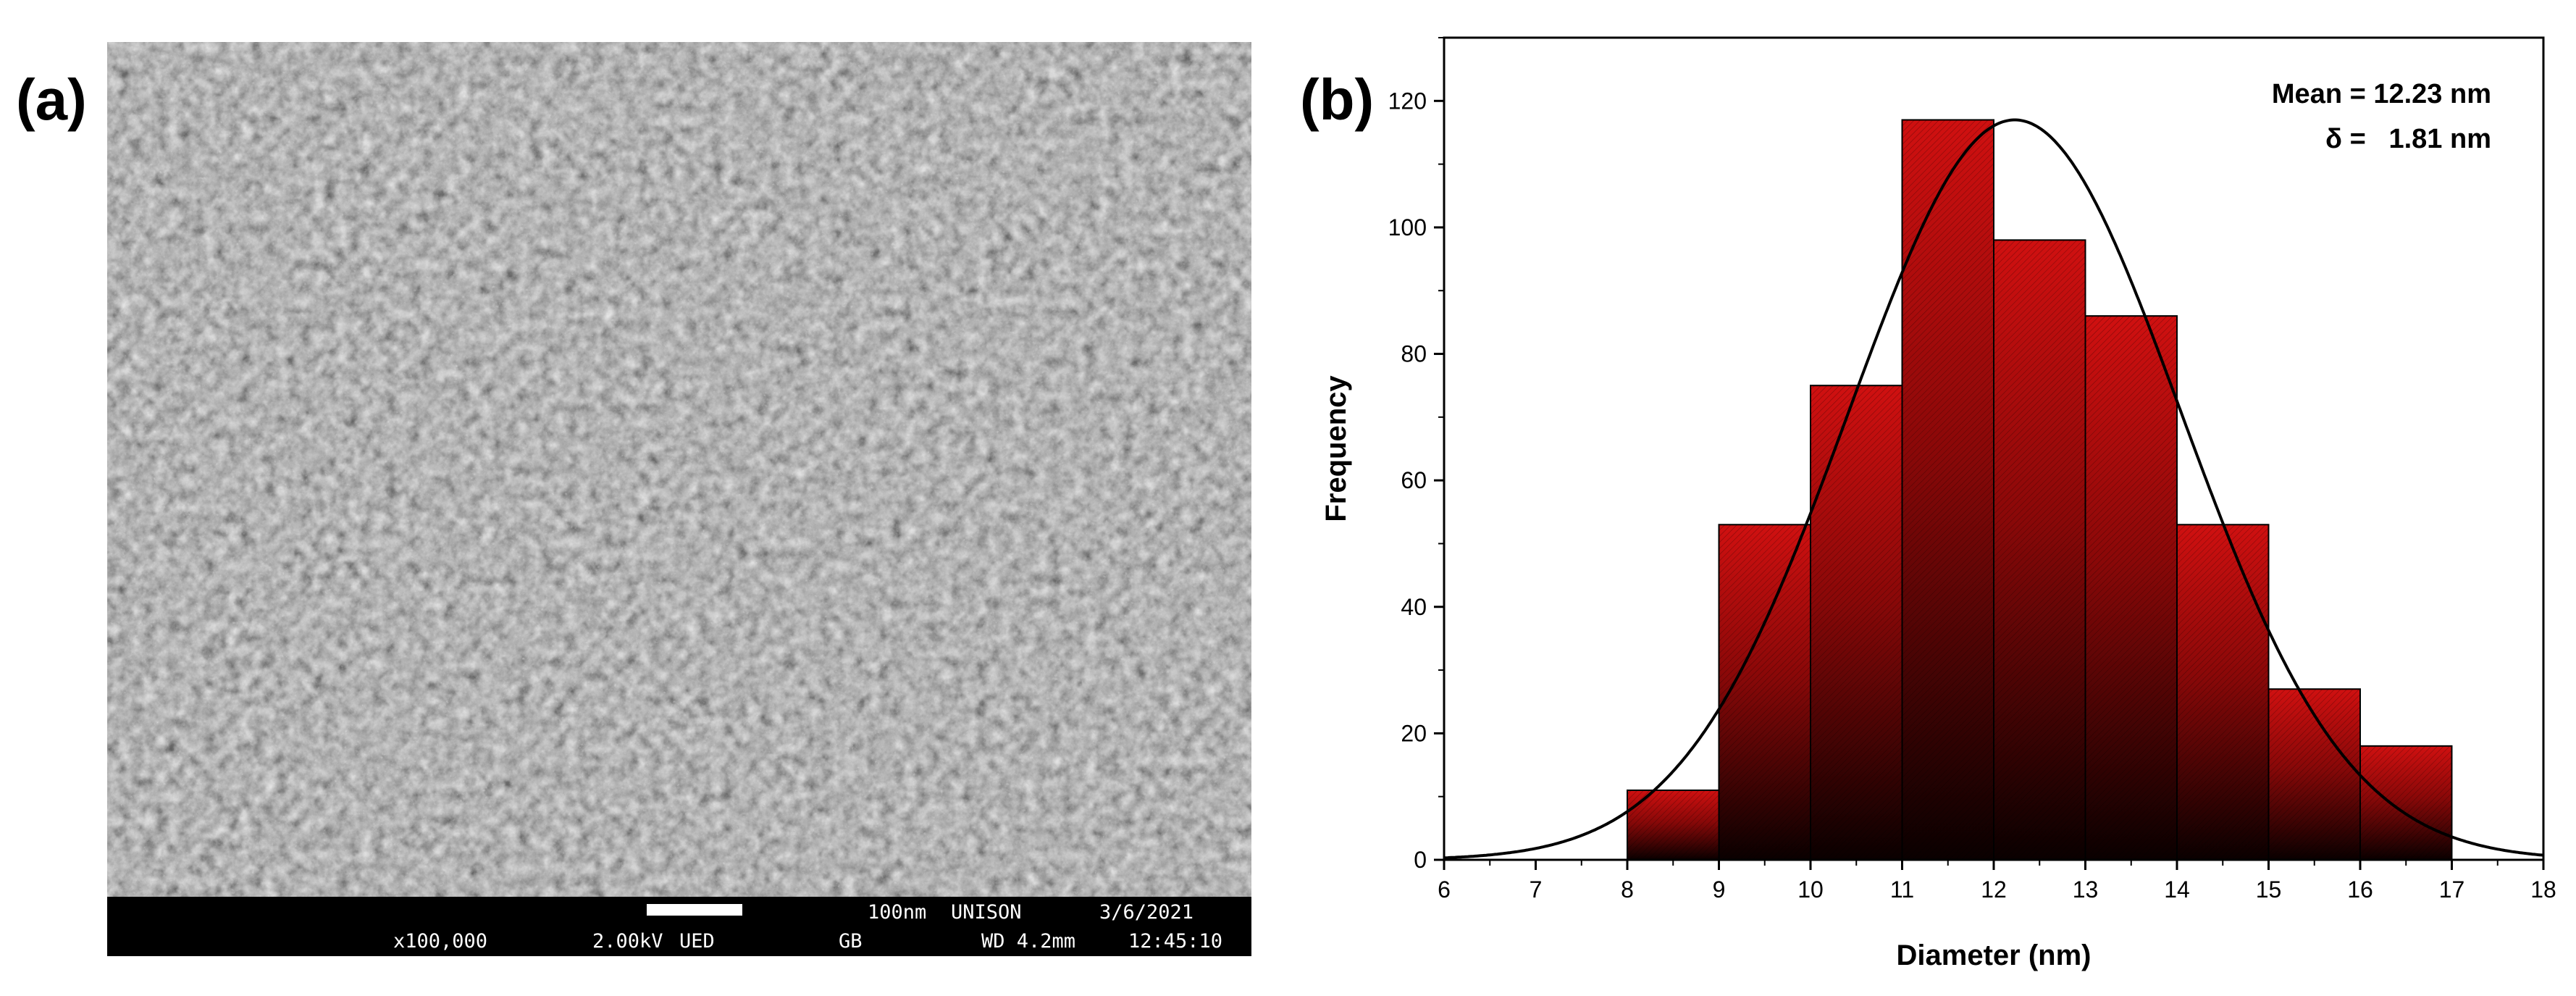 The image size is (2576, 996). What do you see at coordinates (851, 941) in the screenshot?
I see `sem-mode: GB` at bounding box center [851, 941].